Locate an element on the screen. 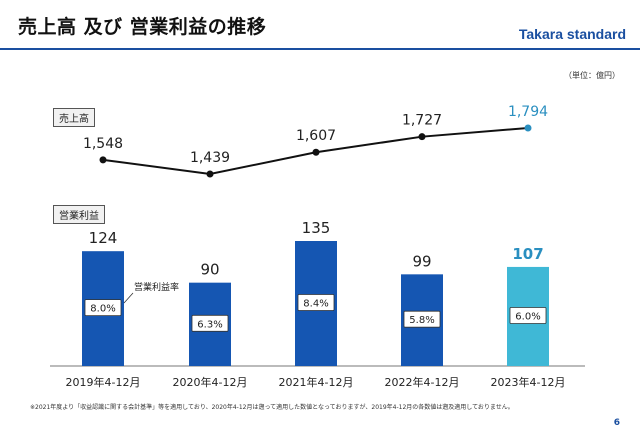  margin-label: 6.3% is located at coordinates (209, 324).